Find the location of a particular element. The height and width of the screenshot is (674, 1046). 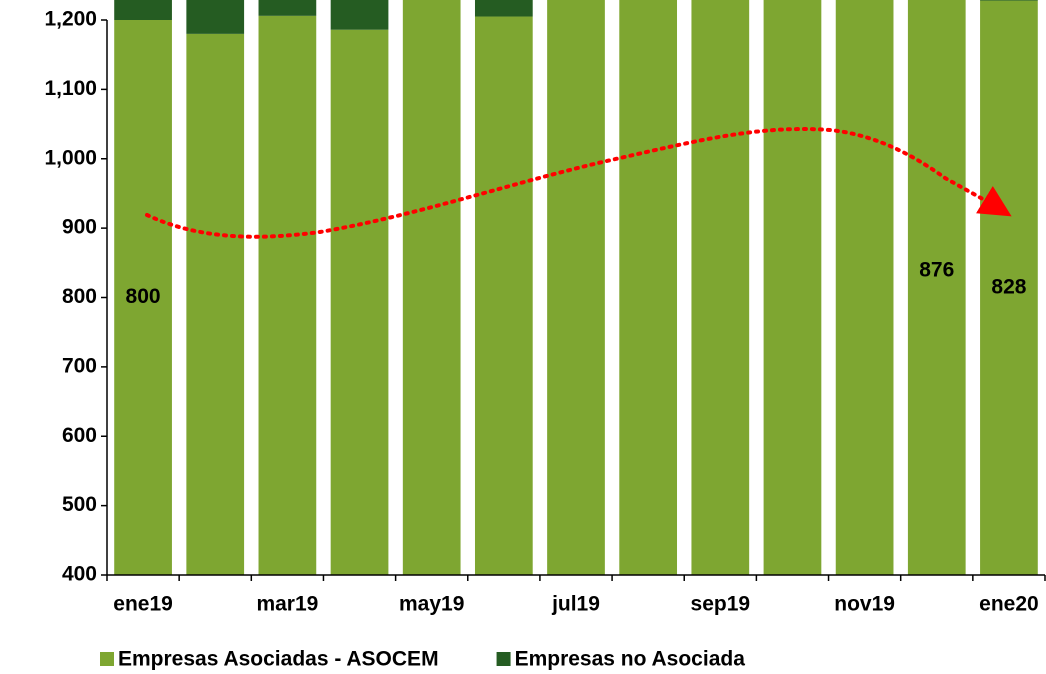

y-tick-label: 1,200 is located at coordinates (70, 19).